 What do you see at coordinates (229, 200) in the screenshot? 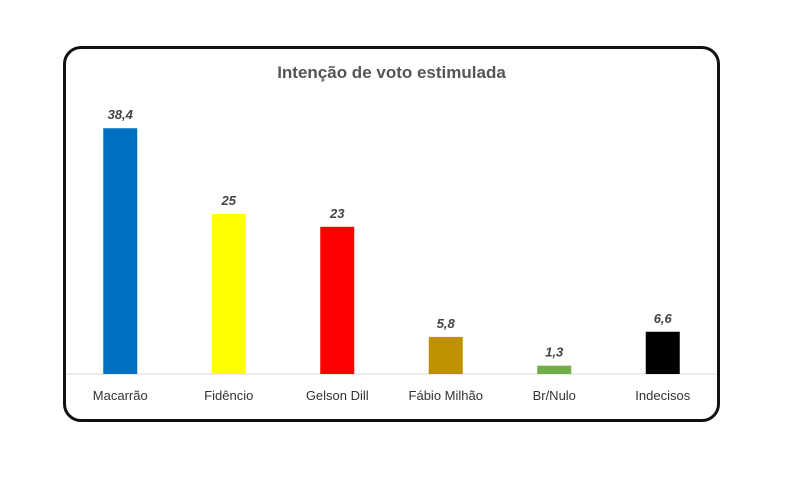
I see `data-label-1: 25` at bounding box center [229, 200].